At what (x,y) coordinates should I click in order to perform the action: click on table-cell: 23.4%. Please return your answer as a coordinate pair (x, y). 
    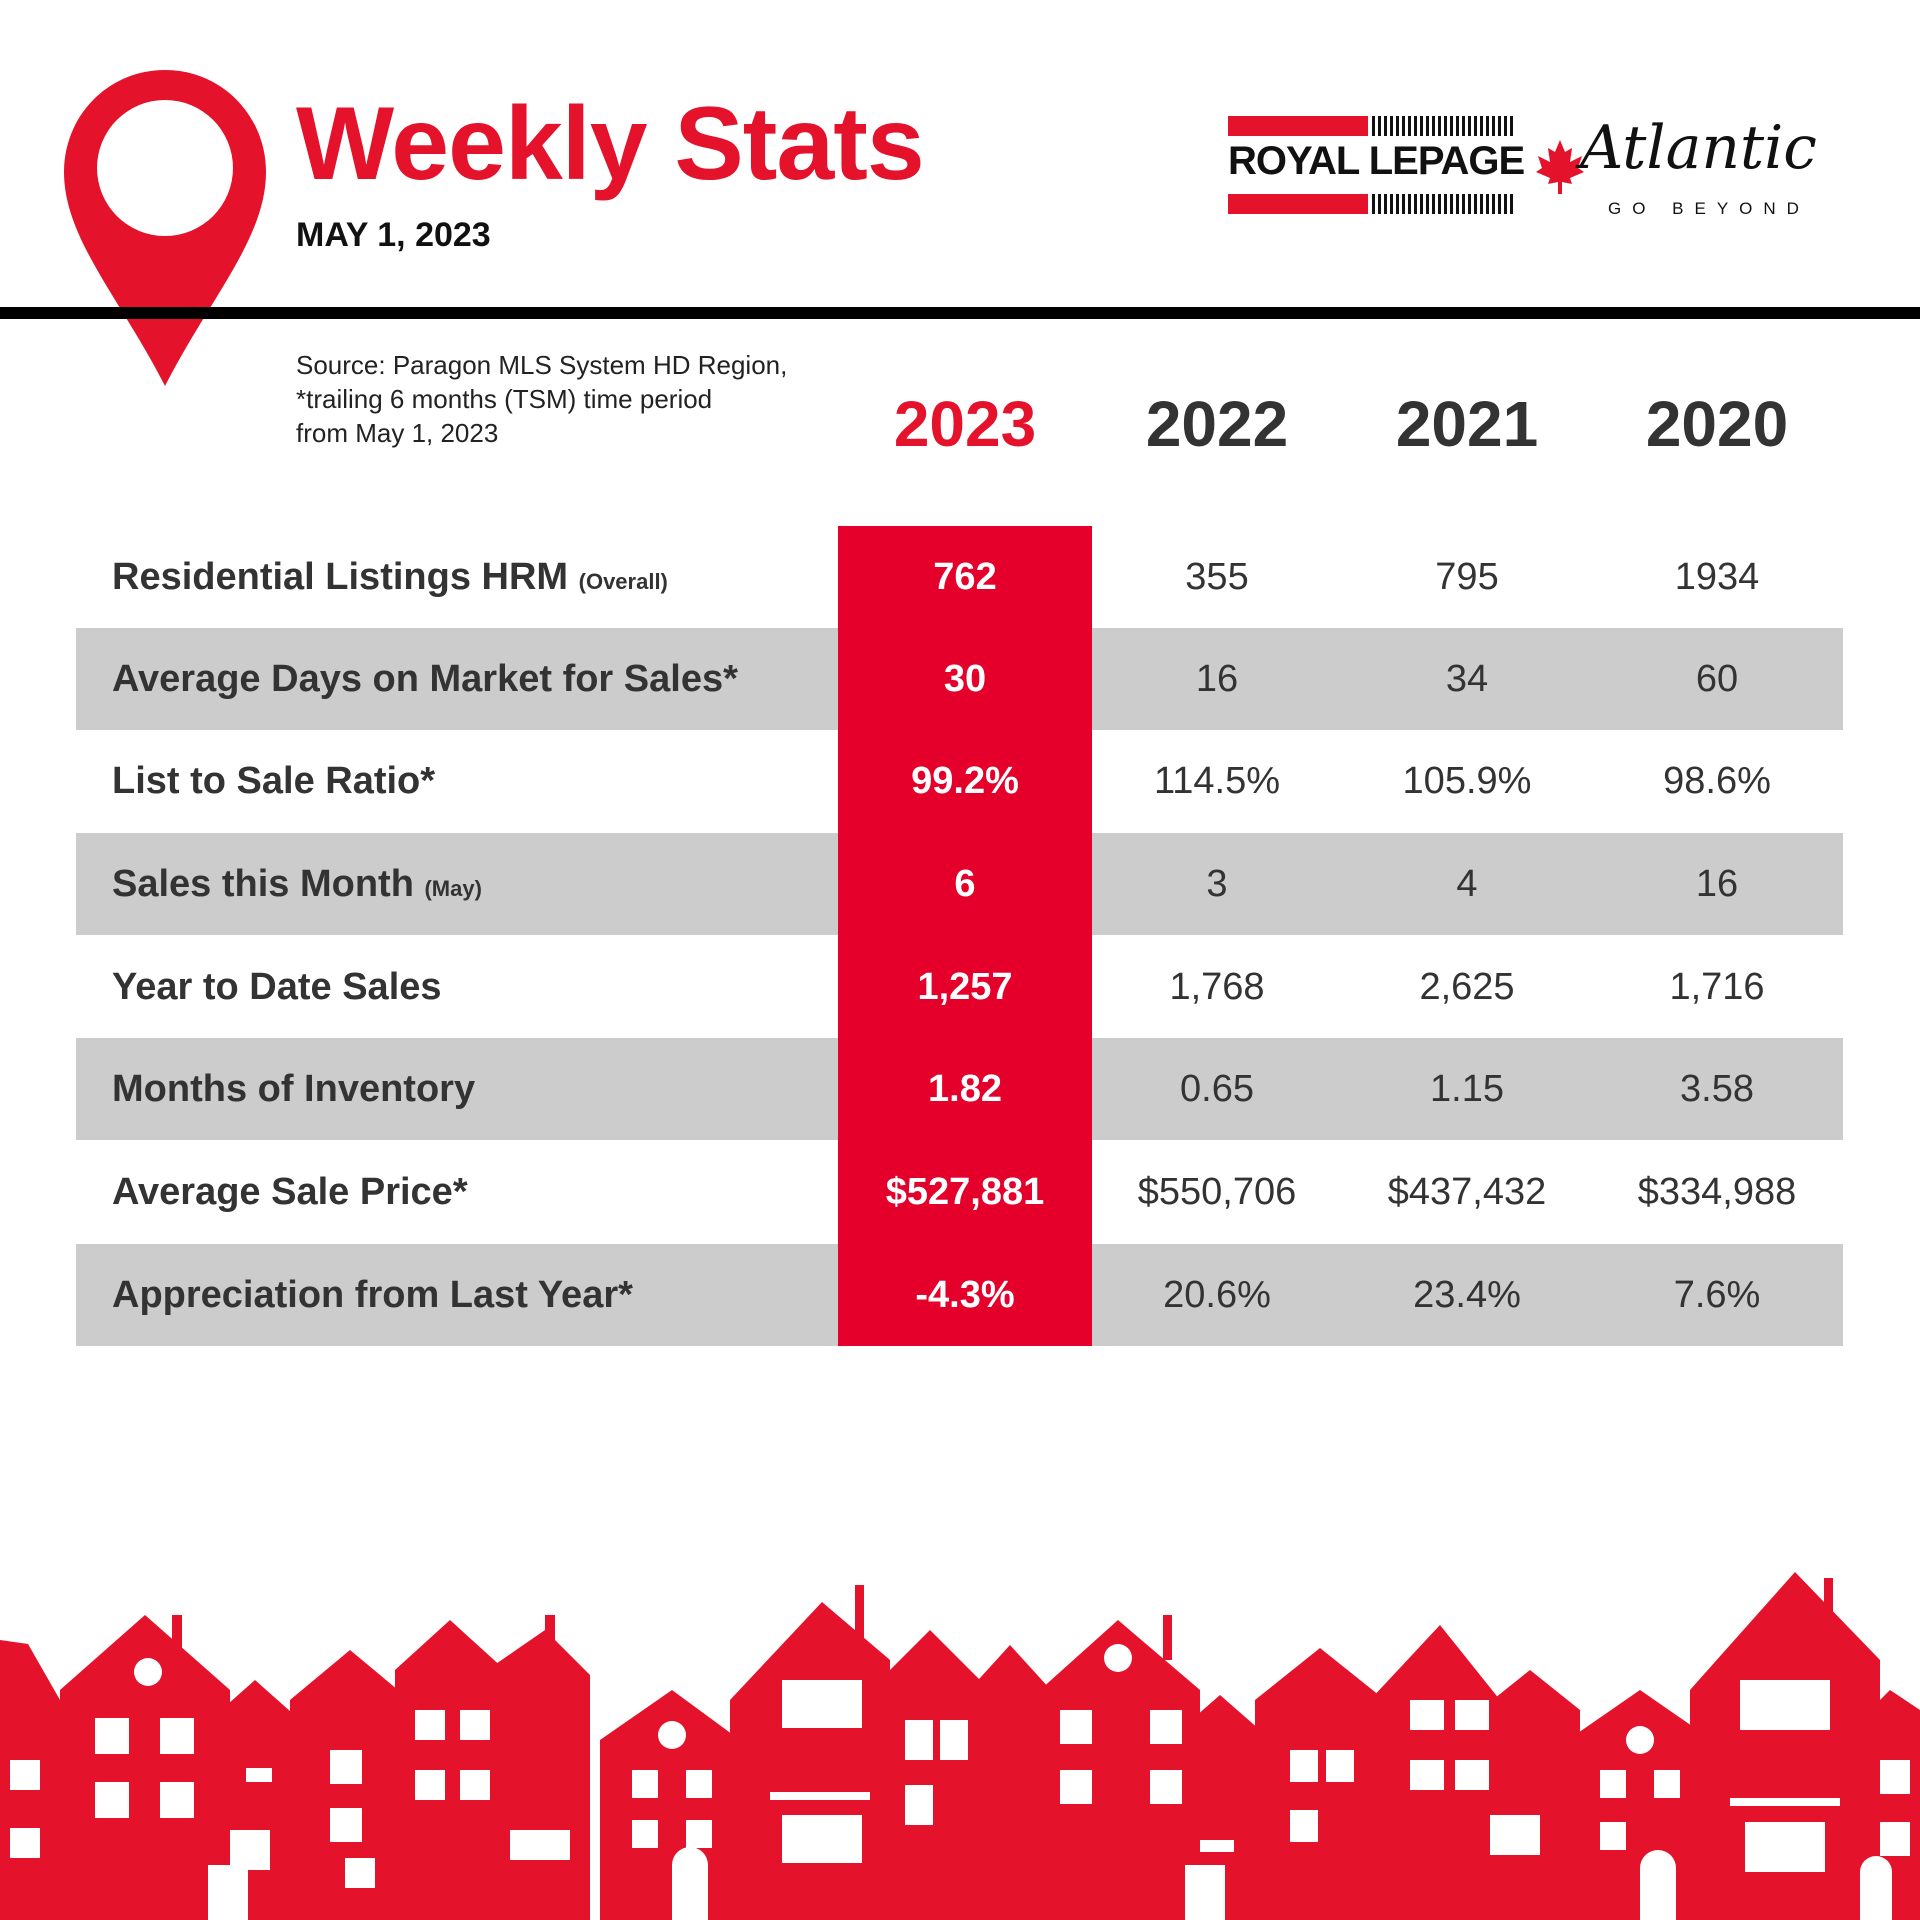
    Looking at the image, I should click on (1467, 1295).